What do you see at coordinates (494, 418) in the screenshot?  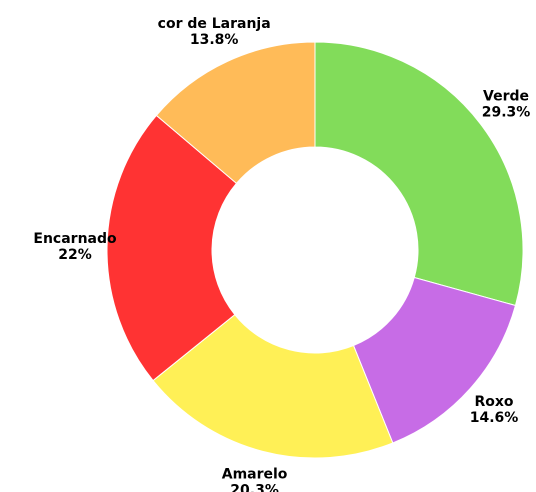 I see `slice-value-label: 14.6%` at bounding box center [494, 418].